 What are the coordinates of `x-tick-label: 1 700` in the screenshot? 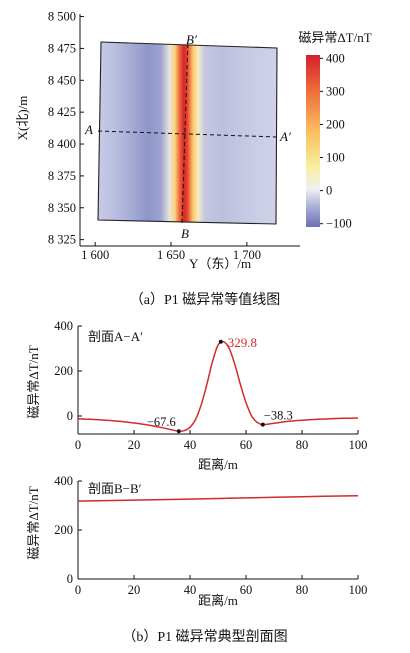 It's located at (247, 255).